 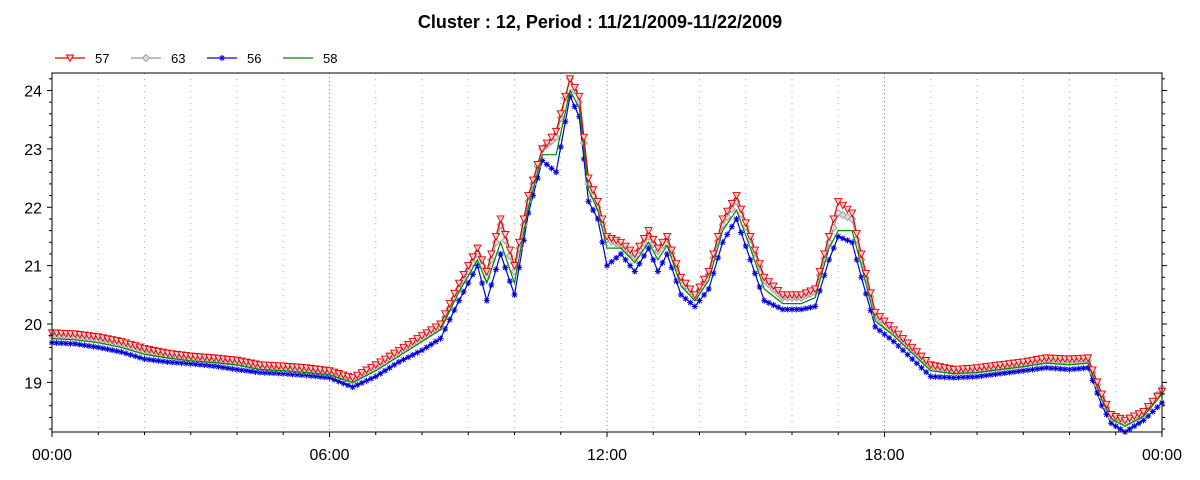 What do you see at coordinates (196, 58) in the screenshot?
I see `legend: 57 63 56 58` at bounding box center [196, 58].